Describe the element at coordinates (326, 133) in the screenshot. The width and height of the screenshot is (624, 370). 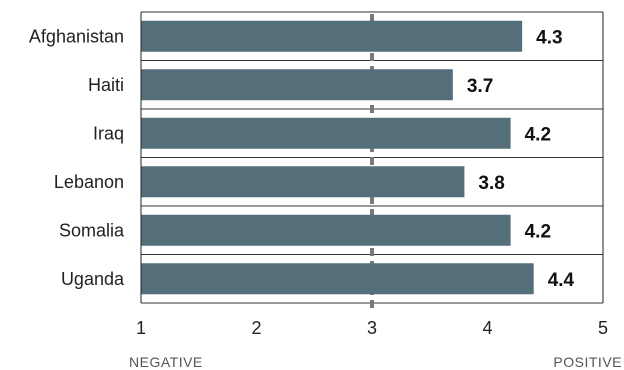
I see `bar-iraq` at that location.